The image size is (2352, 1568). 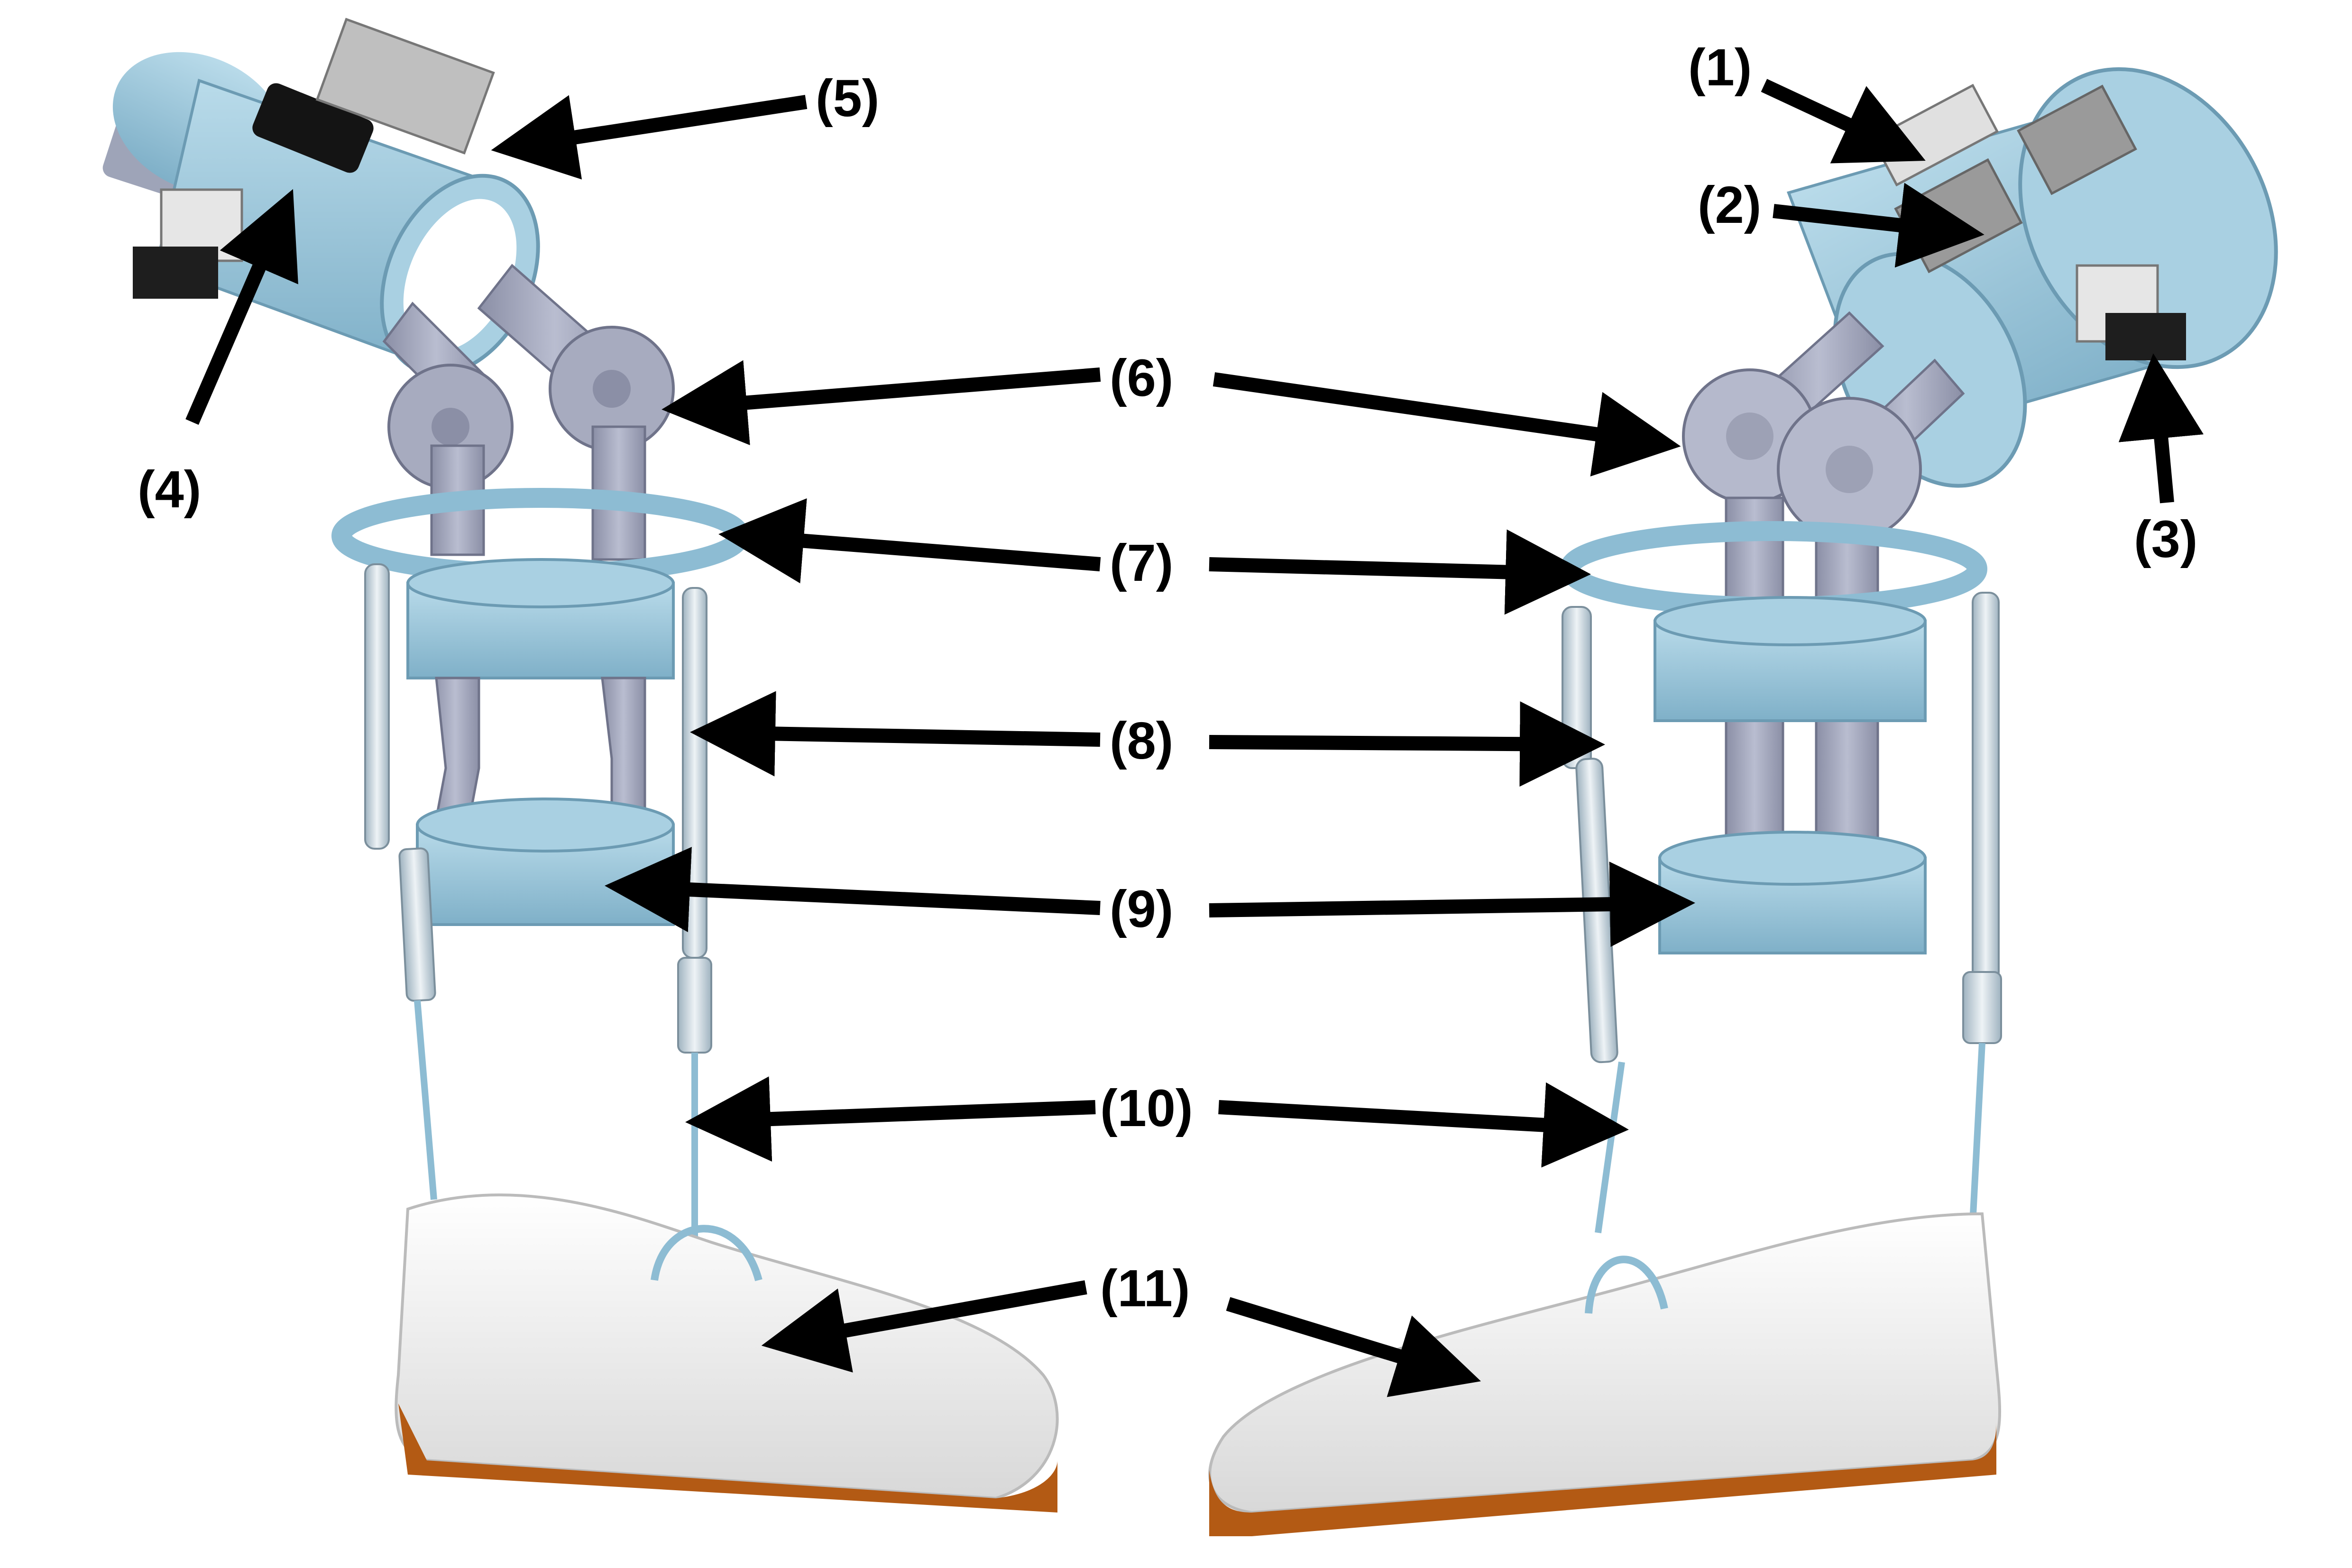 What do you see at coordinates (321, 197) in the screenshot?
I see `left-hip-module` at bounding box center [321, 197].